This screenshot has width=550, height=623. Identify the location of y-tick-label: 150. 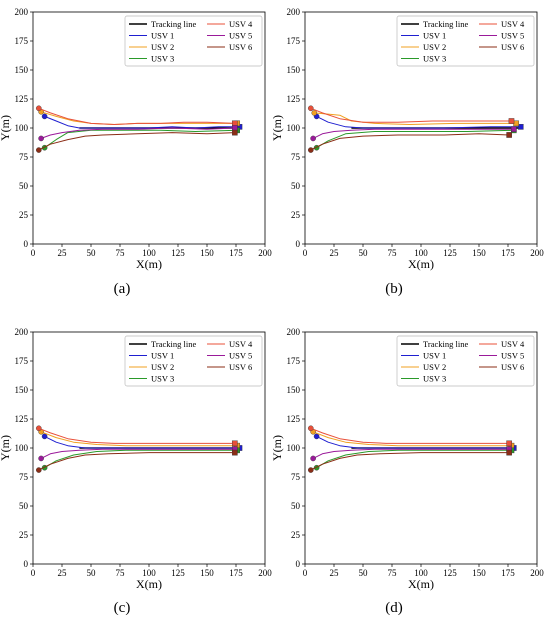
(22, 70).